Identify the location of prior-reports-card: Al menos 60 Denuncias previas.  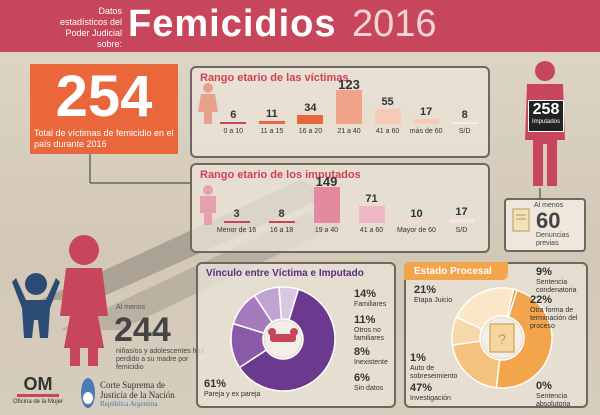
(545, 225).